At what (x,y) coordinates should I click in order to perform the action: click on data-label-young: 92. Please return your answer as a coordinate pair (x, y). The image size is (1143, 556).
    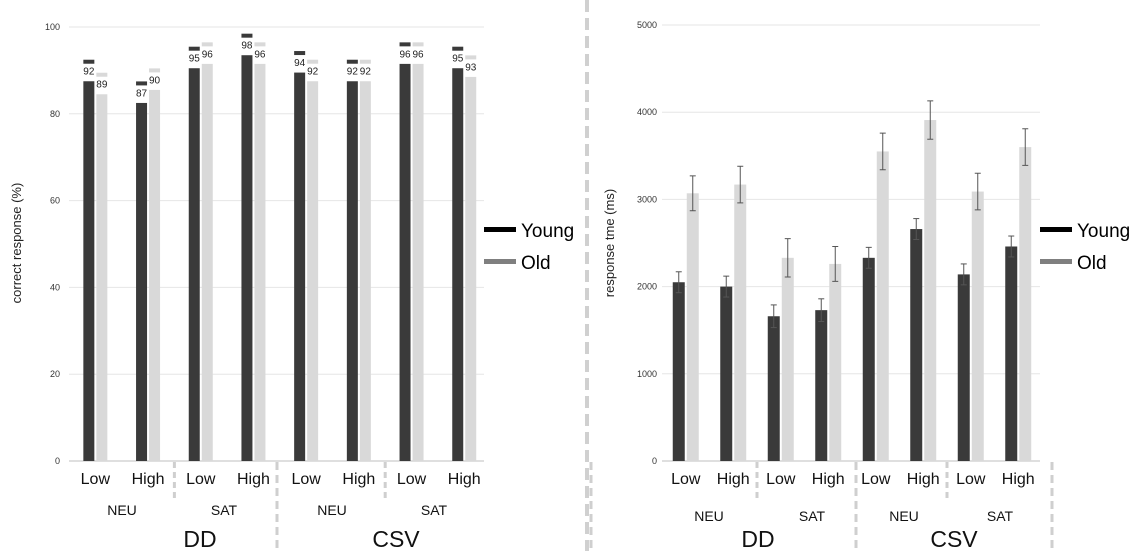
    Looking at the image, I should click on (353, 72).